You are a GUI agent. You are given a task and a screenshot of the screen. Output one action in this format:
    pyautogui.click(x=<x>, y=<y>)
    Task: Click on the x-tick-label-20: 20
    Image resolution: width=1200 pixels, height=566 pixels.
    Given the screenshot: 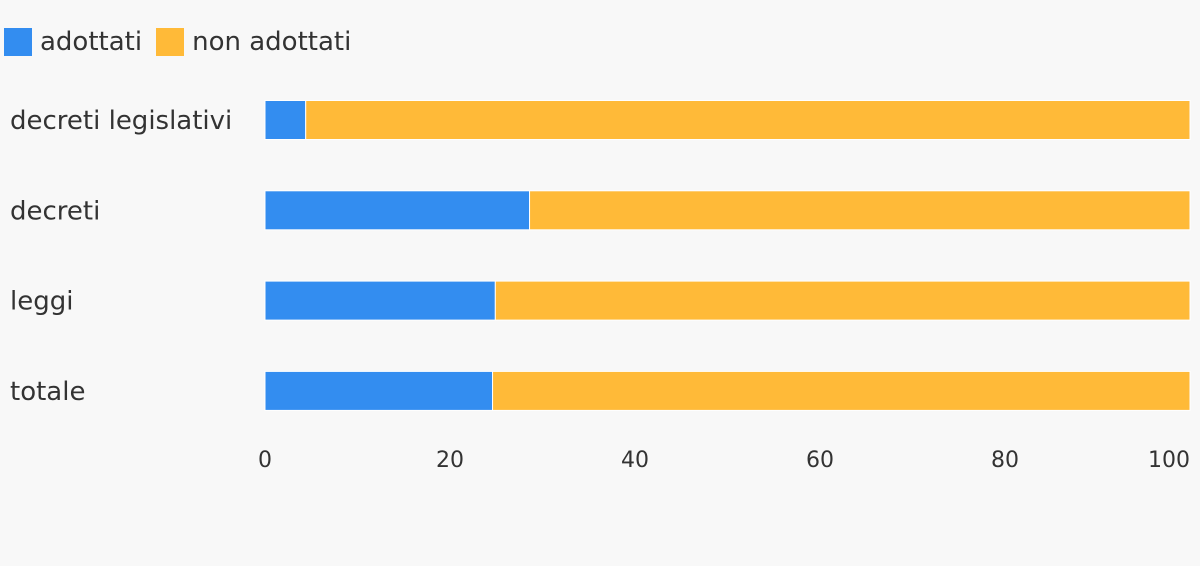 What is the action you would take?
    pyautogui.click(x=450, y=460)
    